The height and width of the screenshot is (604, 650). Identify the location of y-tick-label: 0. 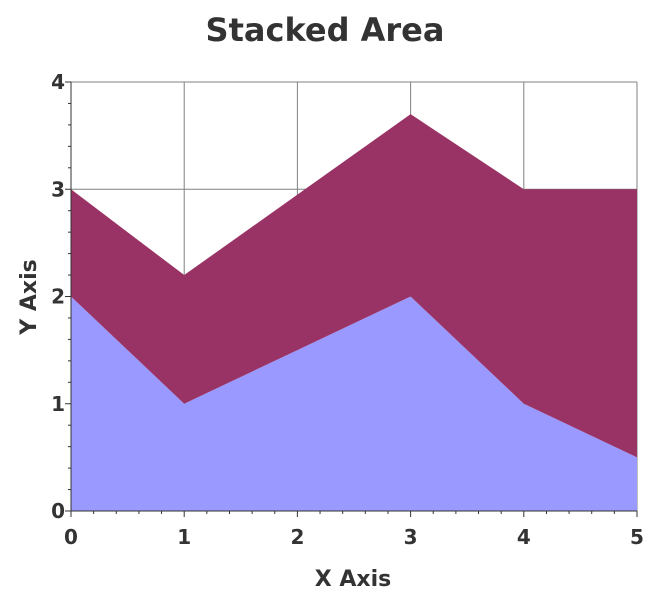
(58, 511).